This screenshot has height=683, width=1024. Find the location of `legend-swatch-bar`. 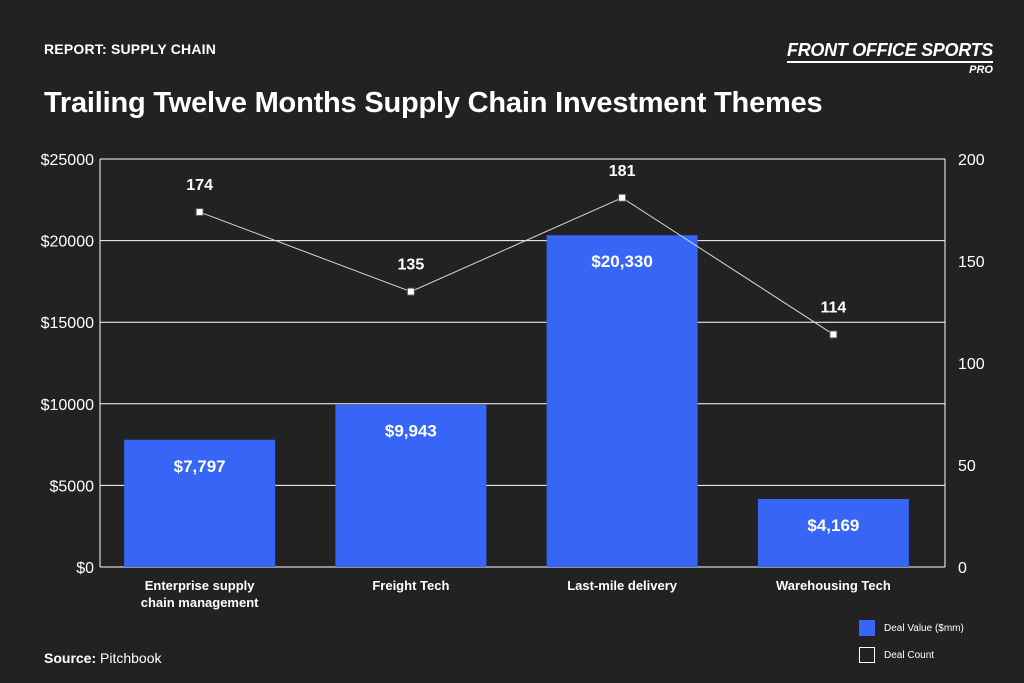

legend-swatch-bar is located at coordinates (867, 628).